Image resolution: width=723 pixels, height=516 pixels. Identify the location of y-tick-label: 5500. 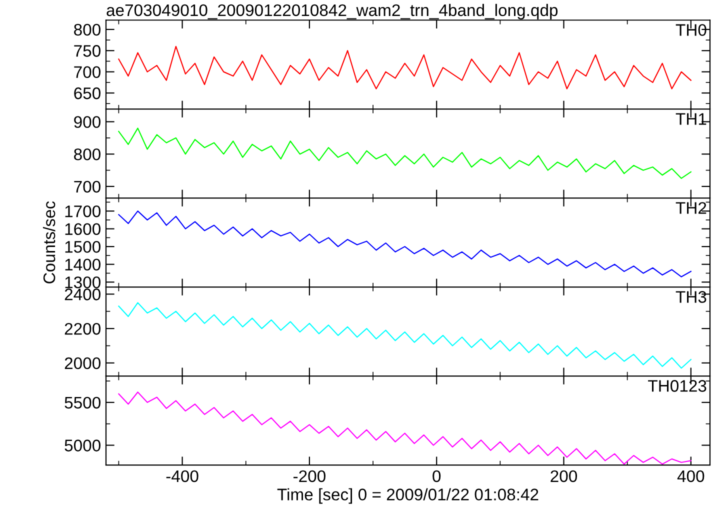
(82, 402).